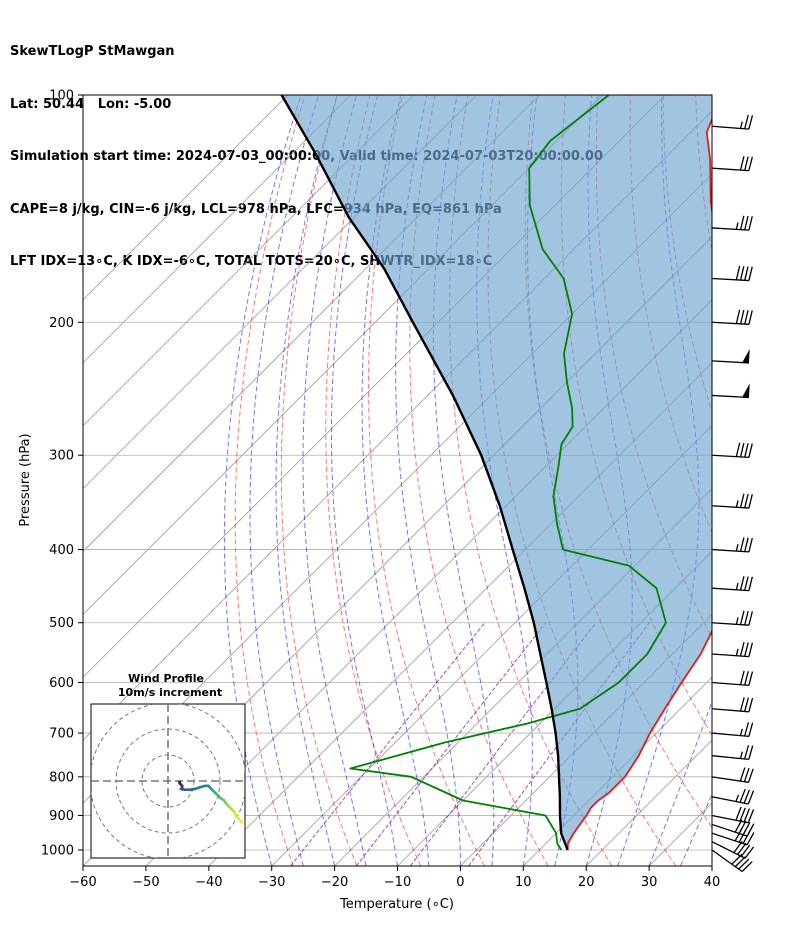 Image resolution: width=794 pixels, height=937 pixels. I want to click on x-tick-label: 40, so click(712, 882).